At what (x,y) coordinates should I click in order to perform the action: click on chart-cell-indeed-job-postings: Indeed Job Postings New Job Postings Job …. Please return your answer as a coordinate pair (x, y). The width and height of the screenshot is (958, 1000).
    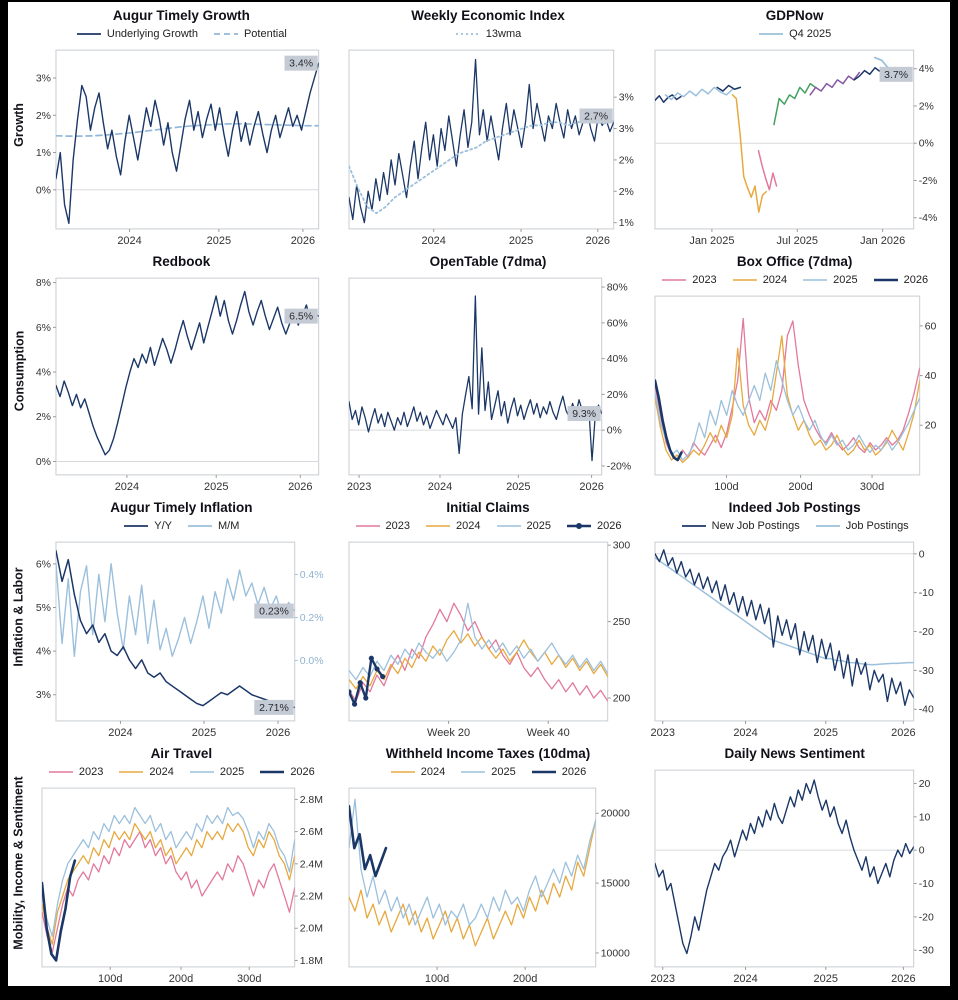
    Looking at the image, I should click on (796, 617).